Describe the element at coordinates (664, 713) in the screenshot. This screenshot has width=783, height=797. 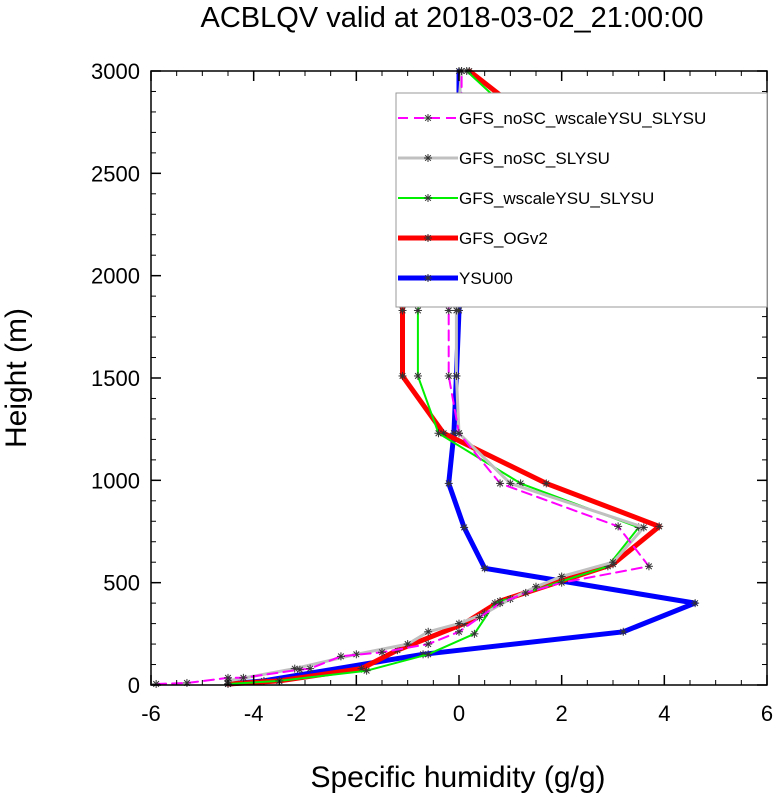
I see `x-tick-label: 4` at that location.